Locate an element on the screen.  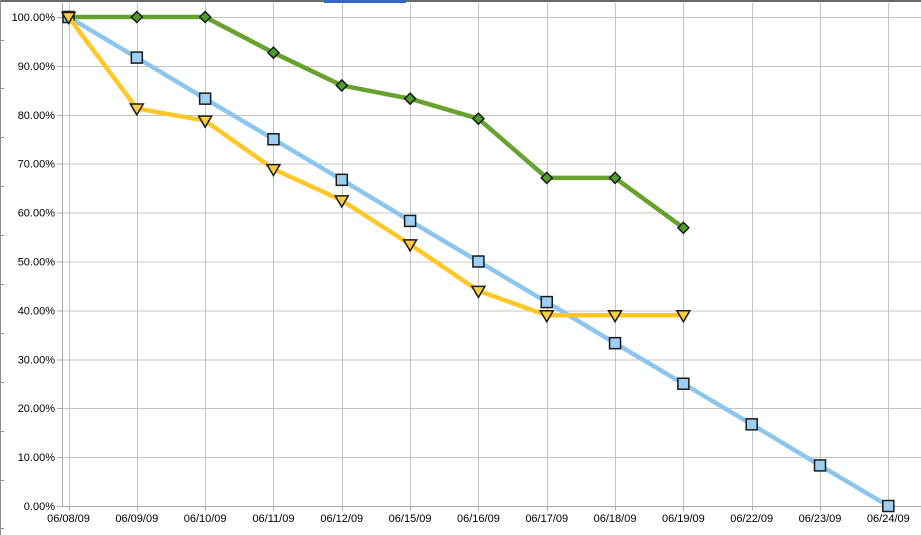
x-tick-label: 06/16/09 is located at coordinates (478, 519).